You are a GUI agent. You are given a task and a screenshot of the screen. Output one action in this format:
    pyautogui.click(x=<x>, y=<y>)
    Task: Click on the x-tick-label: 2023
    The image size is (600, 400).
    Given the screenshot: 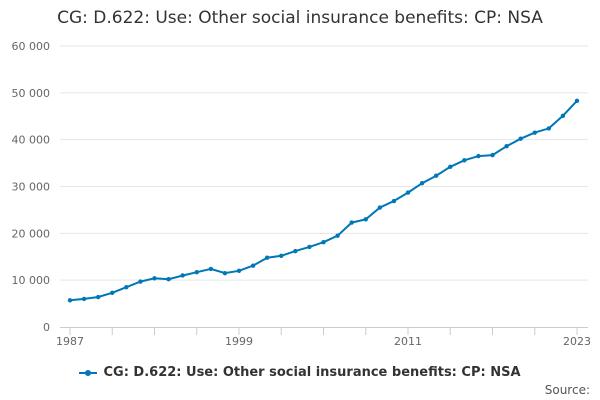 What is the action you would take?
    pyautogui.click(x=577, y=341)
    